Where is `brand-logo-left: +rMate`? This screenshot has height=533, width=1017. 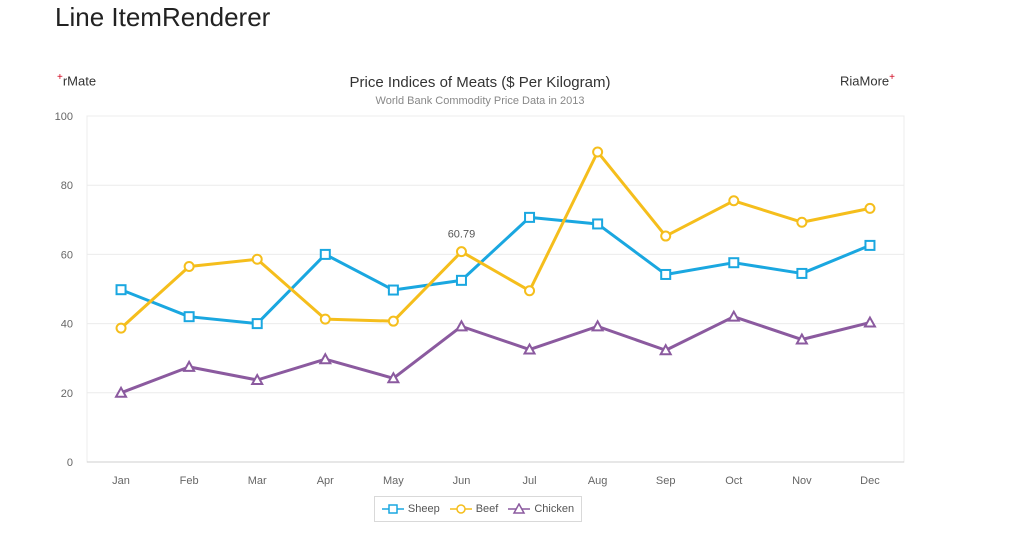
brand-logo-left: +rMate is located at coordinates (76, 80).